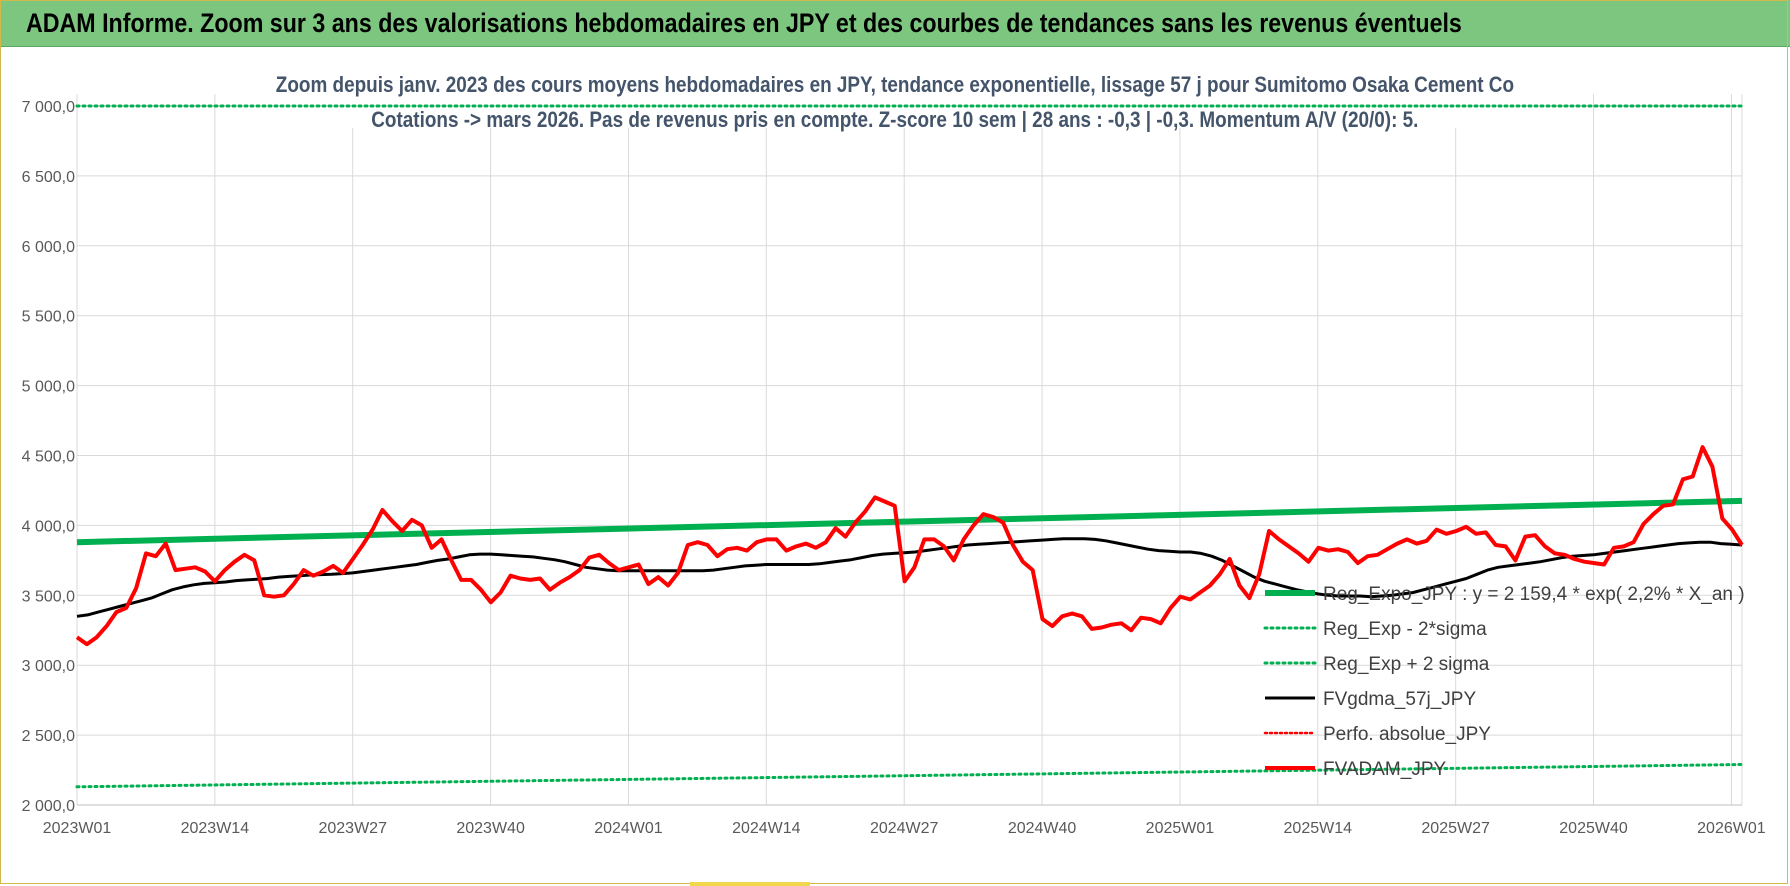 The image size is (1790, 886). I want to click on x-tick-label: 2023W01, so click(77, 828).